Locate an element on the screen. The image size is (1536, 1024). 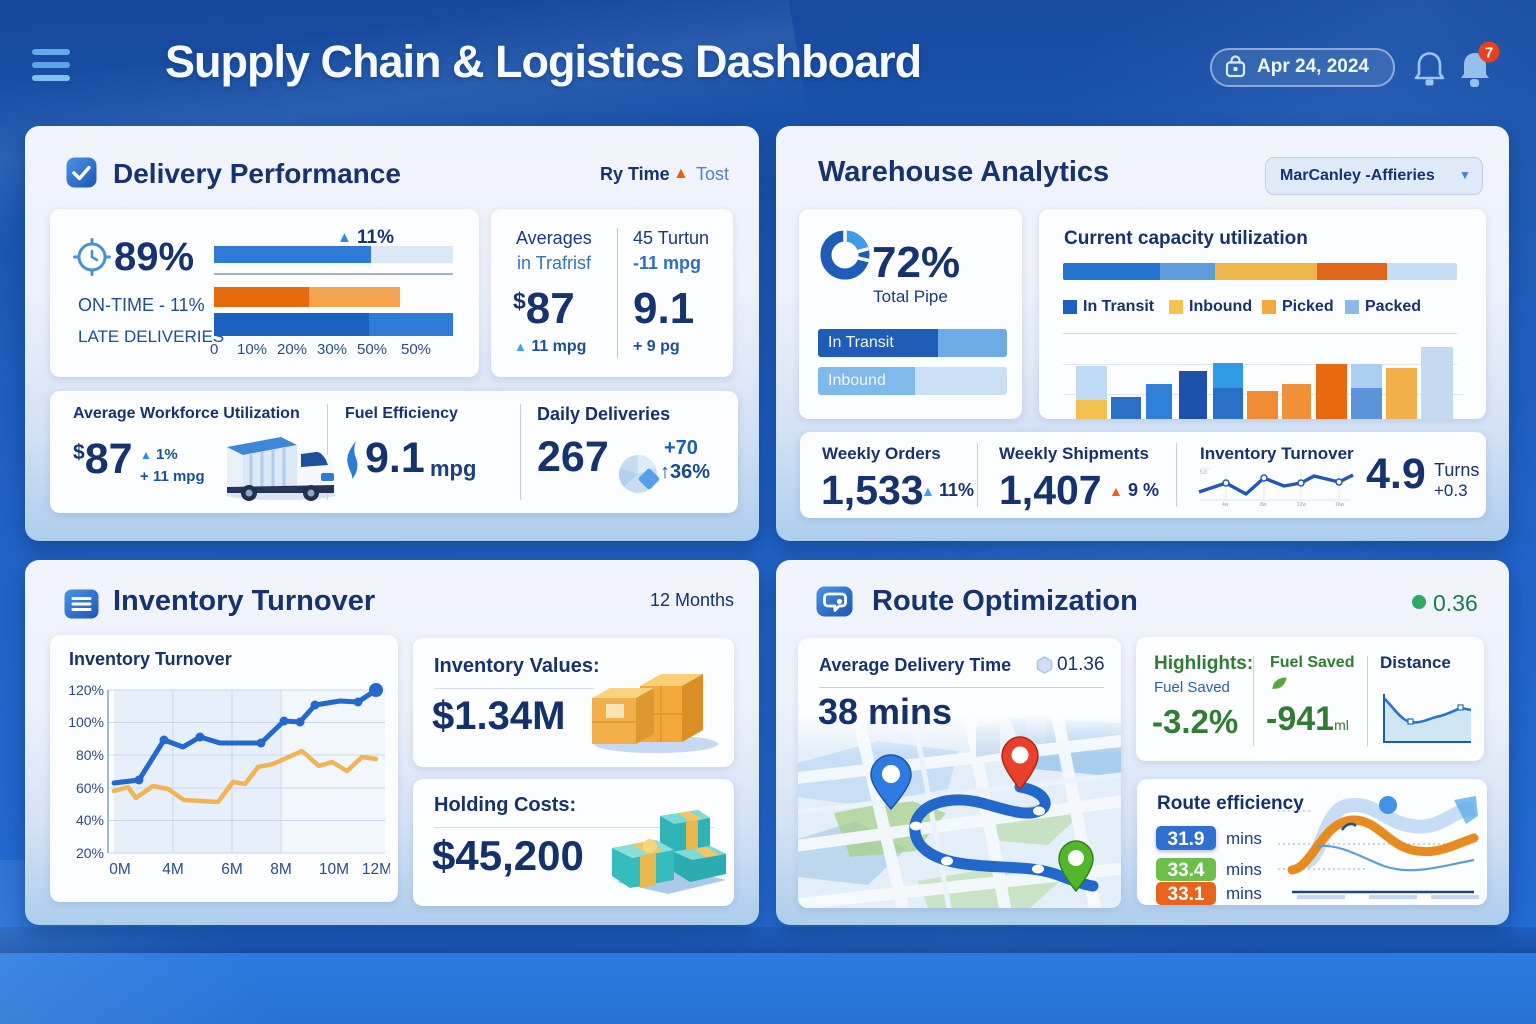
svg-text: 5.0 is located at coordinates (1203, 473).